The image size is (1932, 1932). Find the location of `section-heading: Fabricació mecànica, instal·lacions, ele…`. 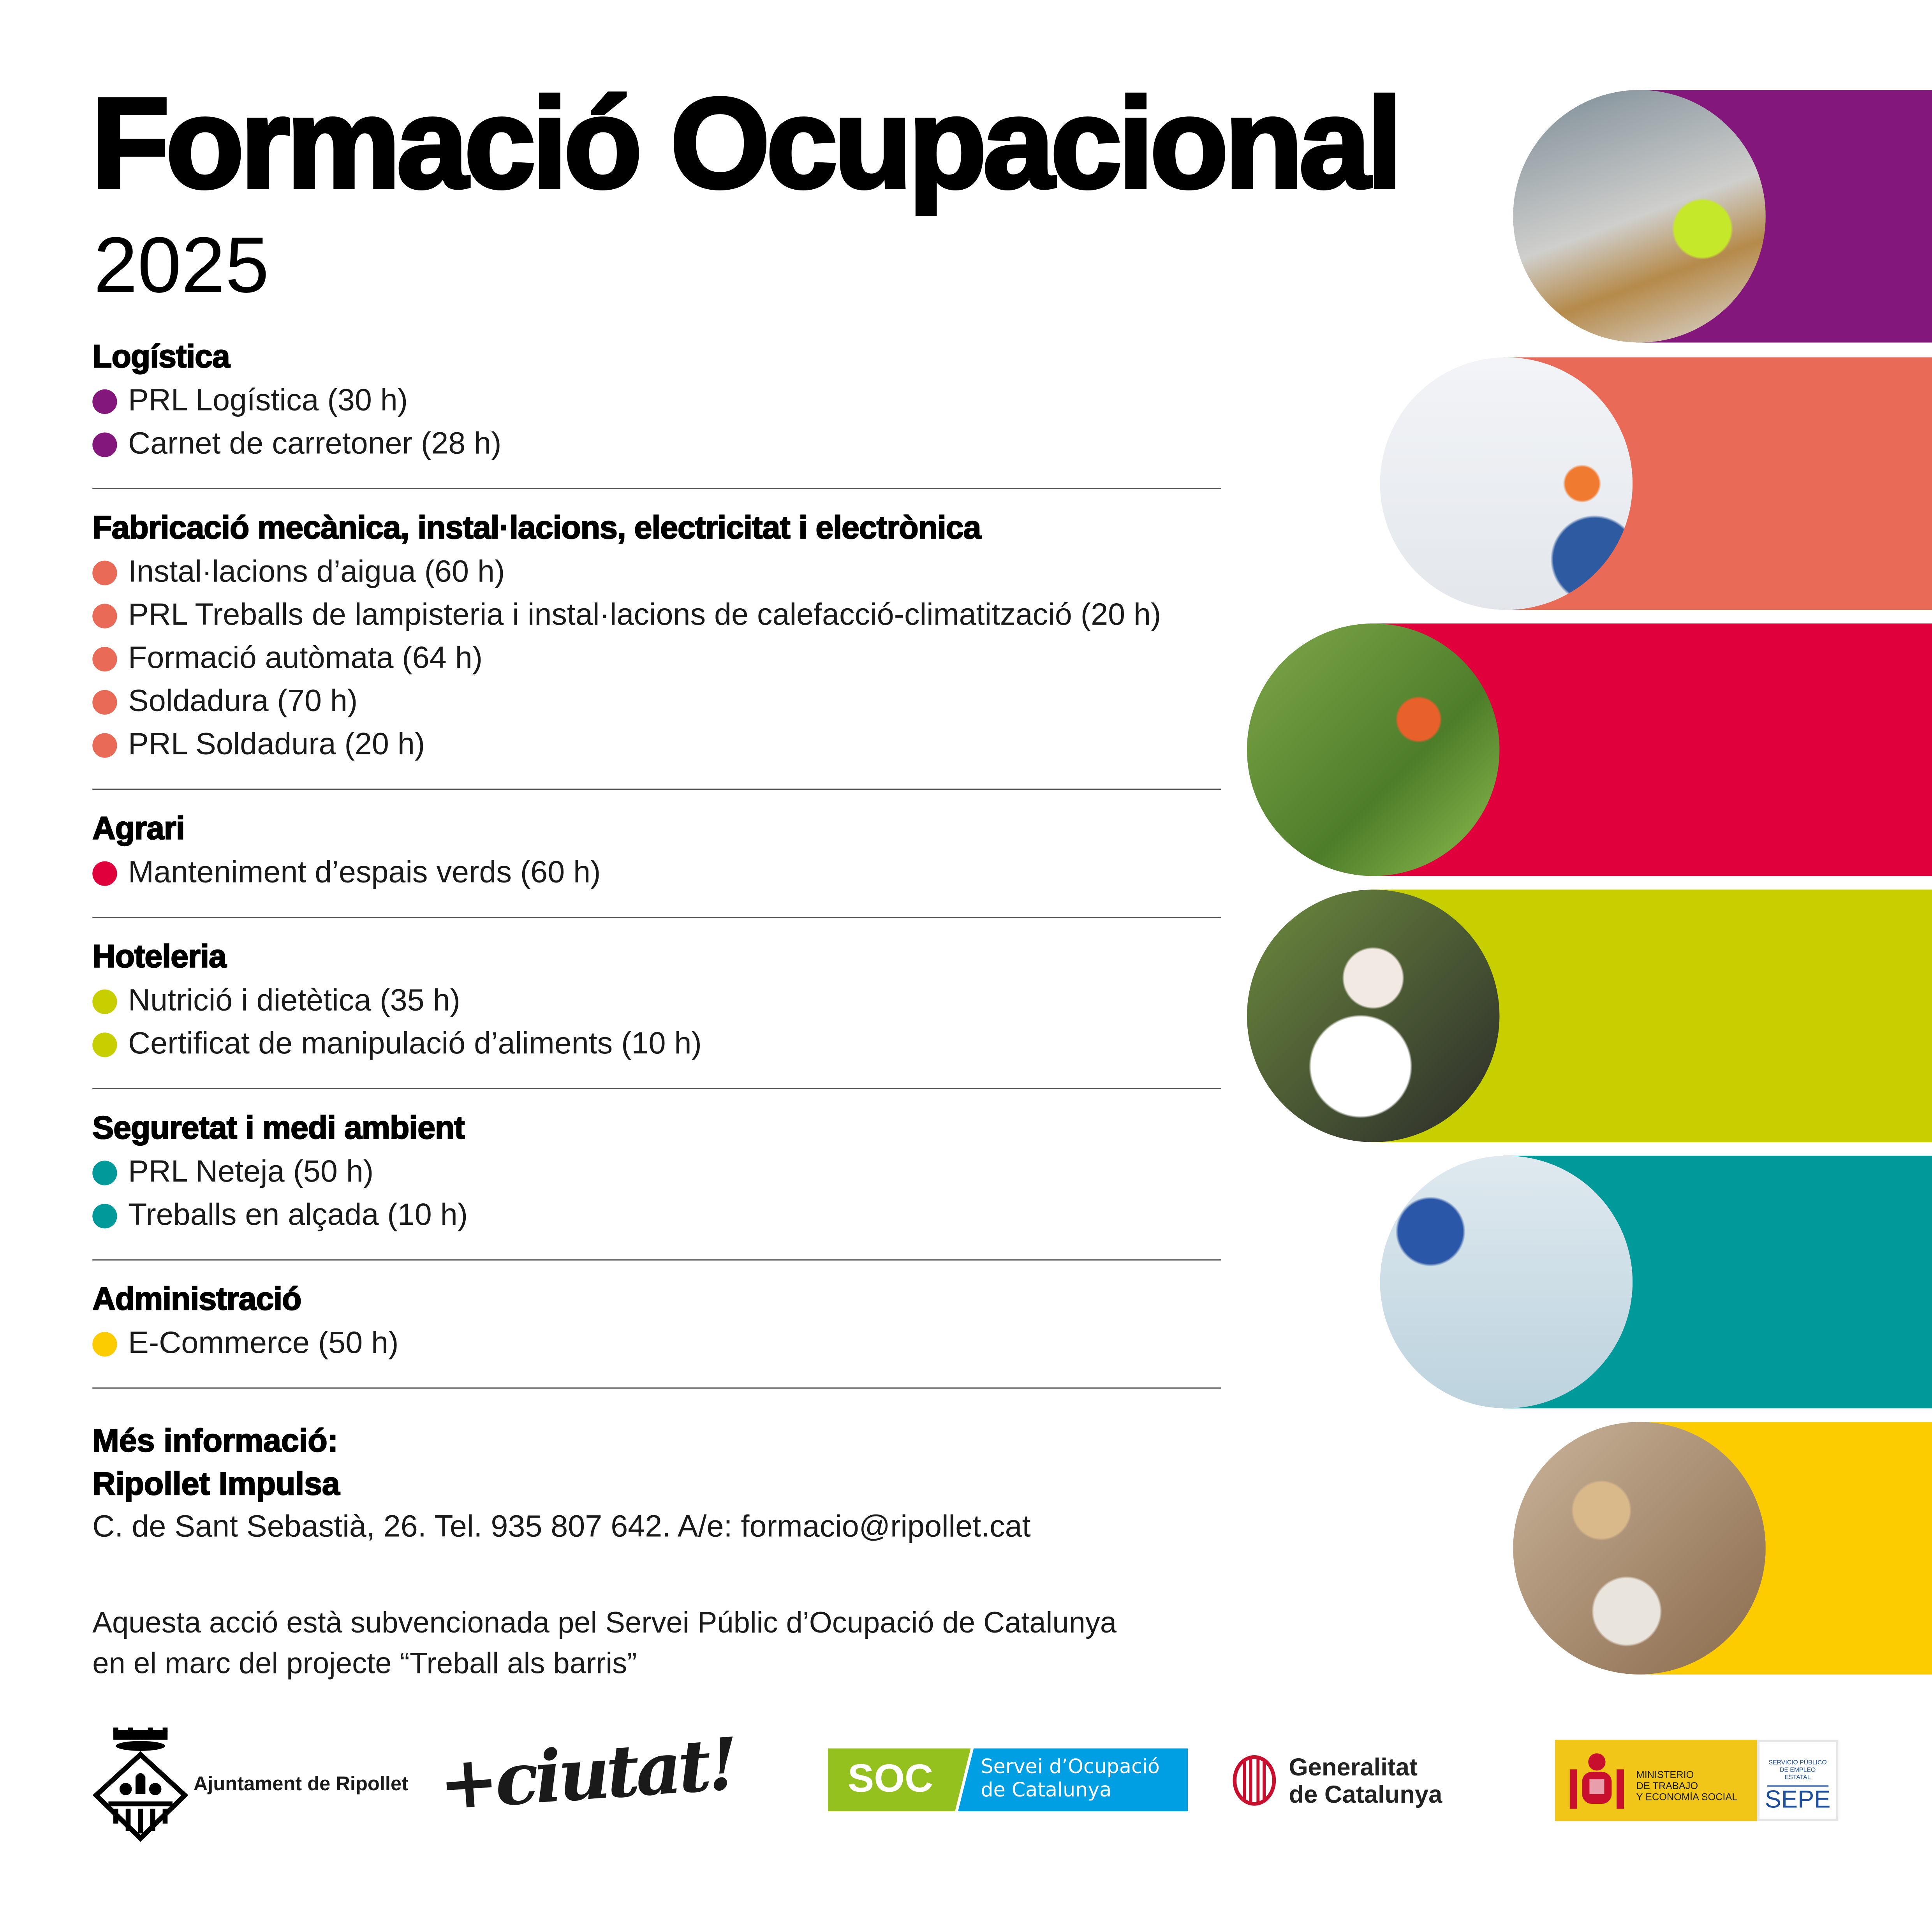

section-heading: Fabricació mecànica, instal·lacions, ele… is located at coordinates (537, 527).